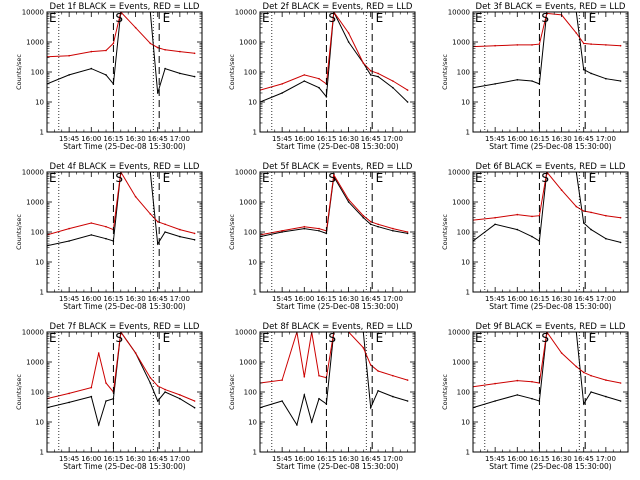 The width and height of the screenshot is (640, 480). What do you see at coordinates (121, 209) in the screenshot?
I see `series-group` at bounding box center [121, 209].